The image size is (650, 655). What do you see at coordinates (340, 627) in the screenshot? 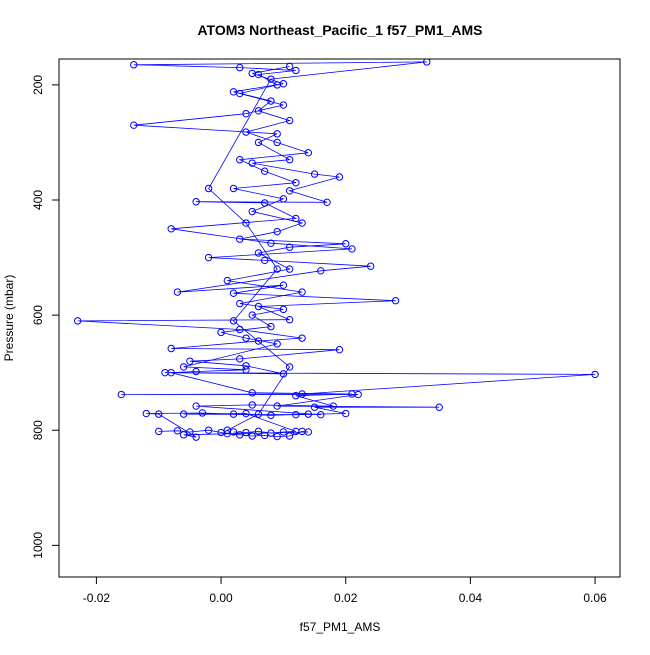
I see `x-axis-label: f57_PM1_AMS` at bounding box center [340, 627].